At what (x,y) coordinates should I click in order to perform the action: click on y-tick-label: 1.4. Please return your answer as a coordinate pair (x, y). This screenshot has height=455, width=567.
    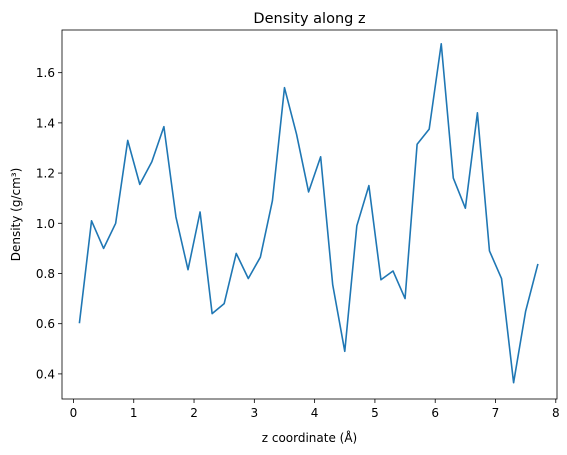
    Looking at the image, I should click on (45, 123).